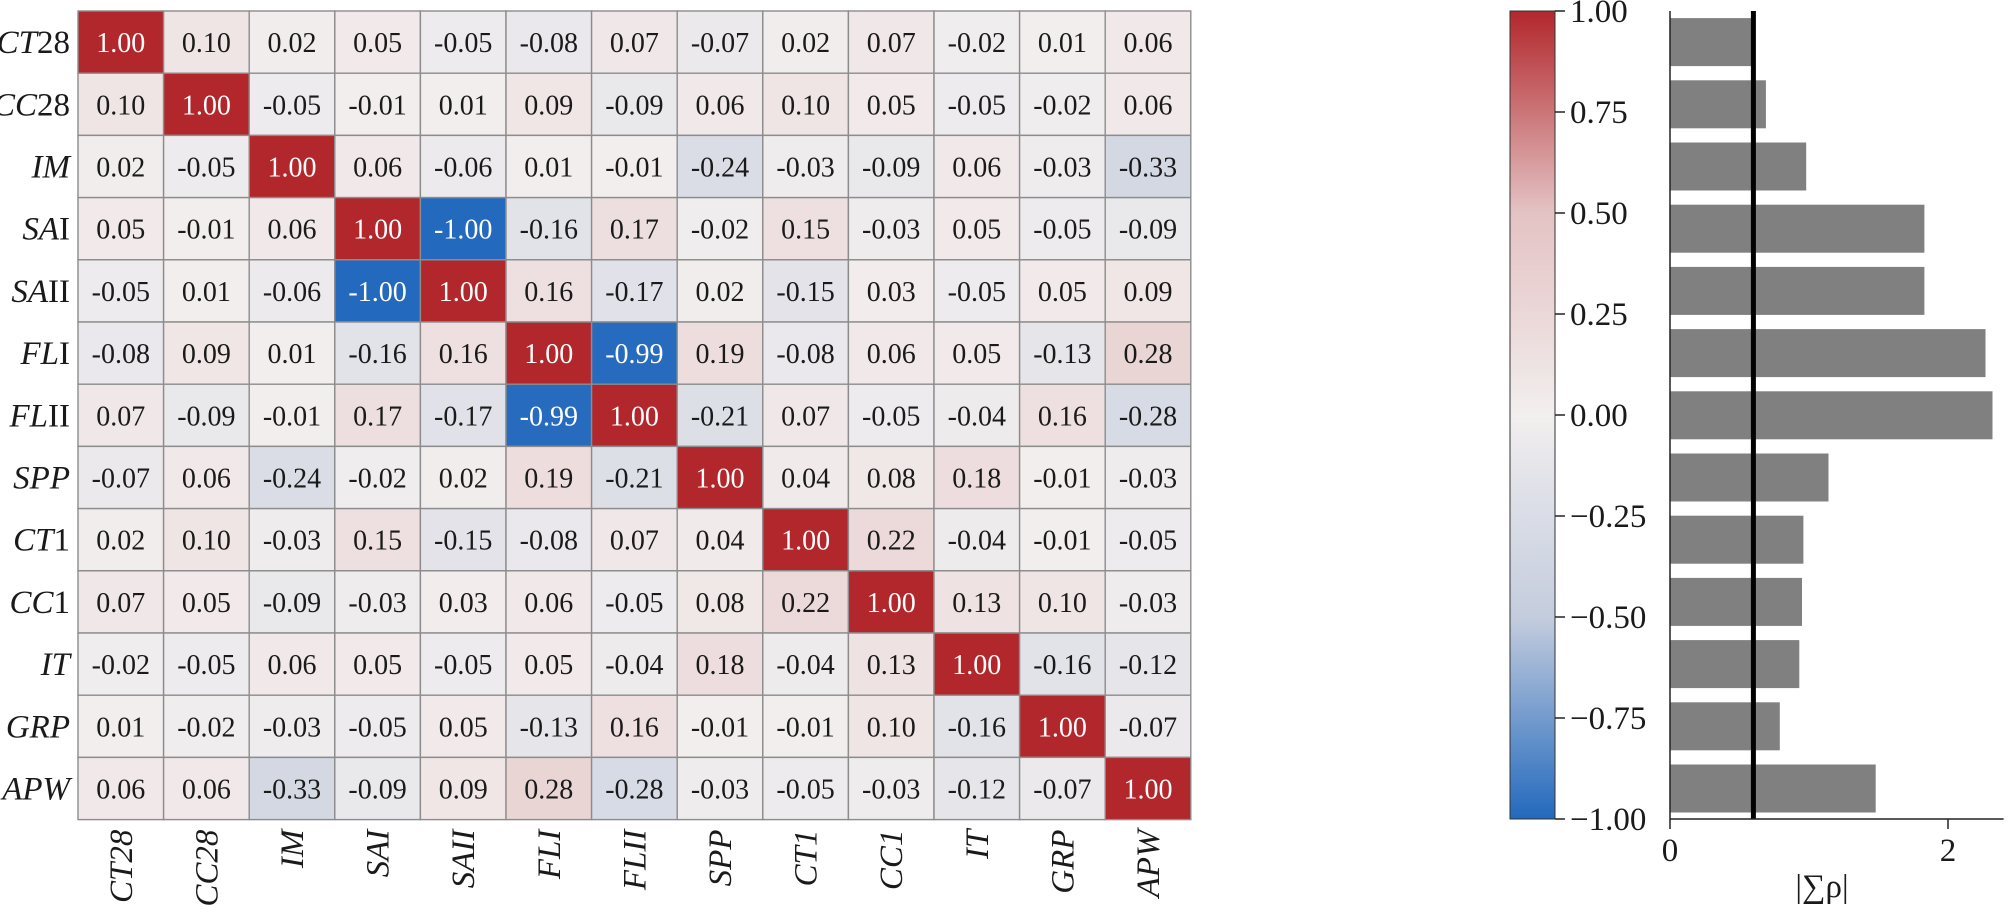 The height and width of the screenshot is (918, 2008). I want to click on cell-value-label: -0.28, so click(1148, 416).